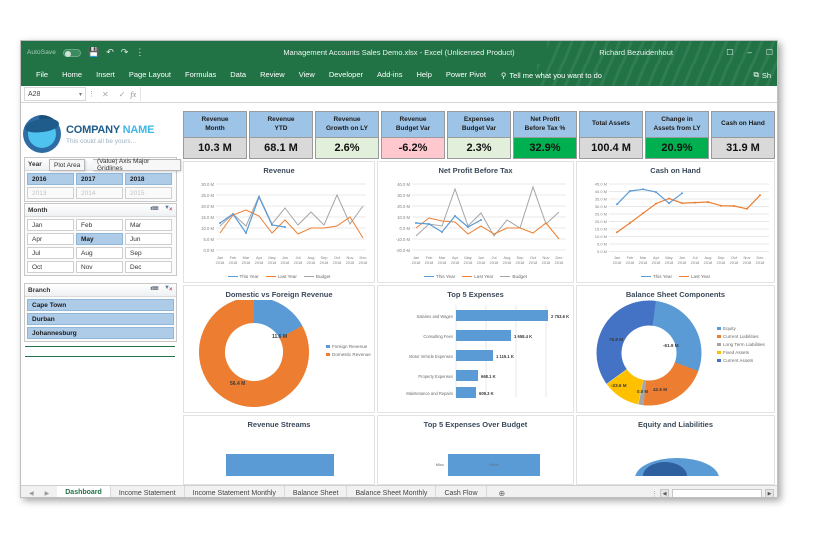 The image size is (820, 539). What do you see at coordinates (675, 222) in the screenshot?
I see `chart-cash-on-hand: Cash on Hand` at bounding box center [675, 222].